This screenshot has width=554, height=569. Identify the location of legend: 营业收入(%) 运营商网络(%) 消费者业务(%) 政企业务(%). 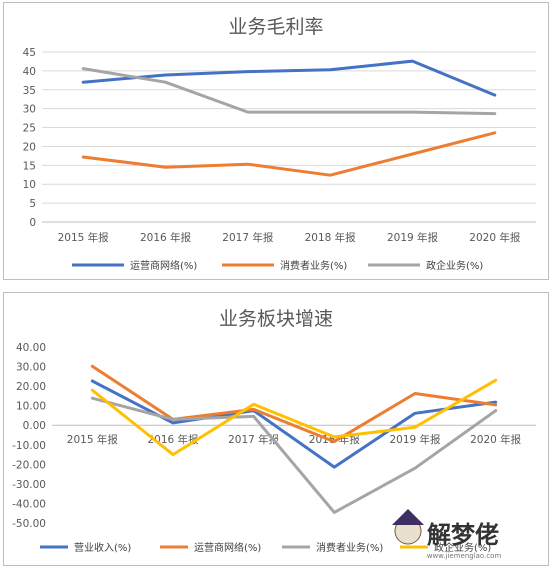
(265, 547).